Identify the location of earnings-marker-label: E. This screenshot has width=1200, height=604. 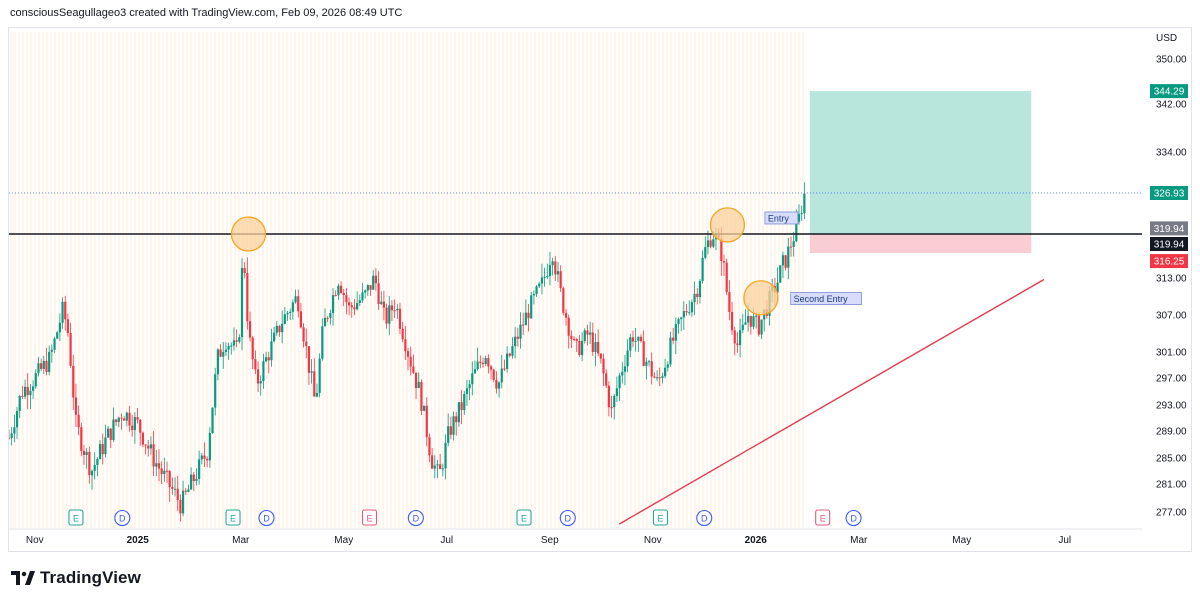
(524, 519).